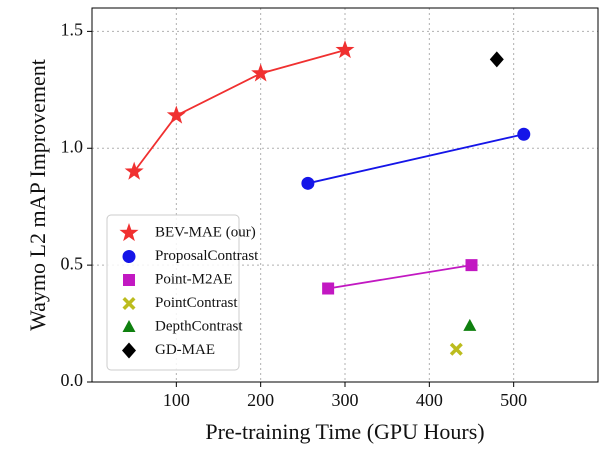  Describe the element at coordinates (72, 30) in the screenshot. I see `y-tick-label: 1.5` at that location.